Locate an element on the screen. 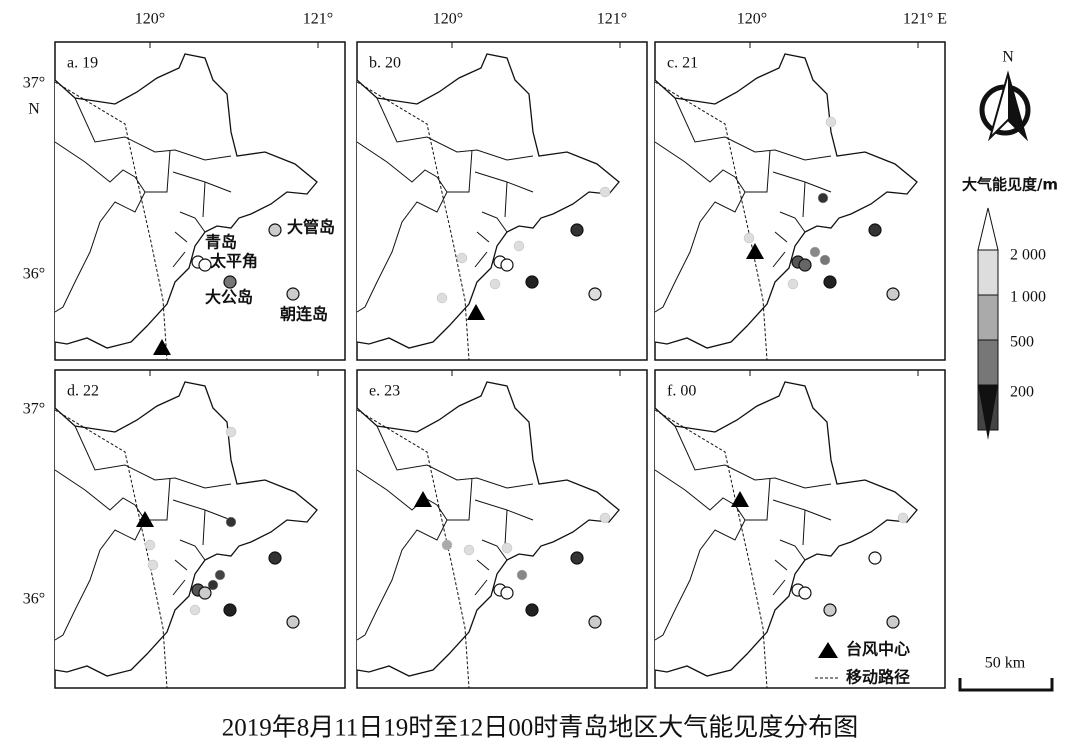 Image resolution: width=1080 pixels, height=753 pixels. legend-typhoon is located at coordinates (828, 650).